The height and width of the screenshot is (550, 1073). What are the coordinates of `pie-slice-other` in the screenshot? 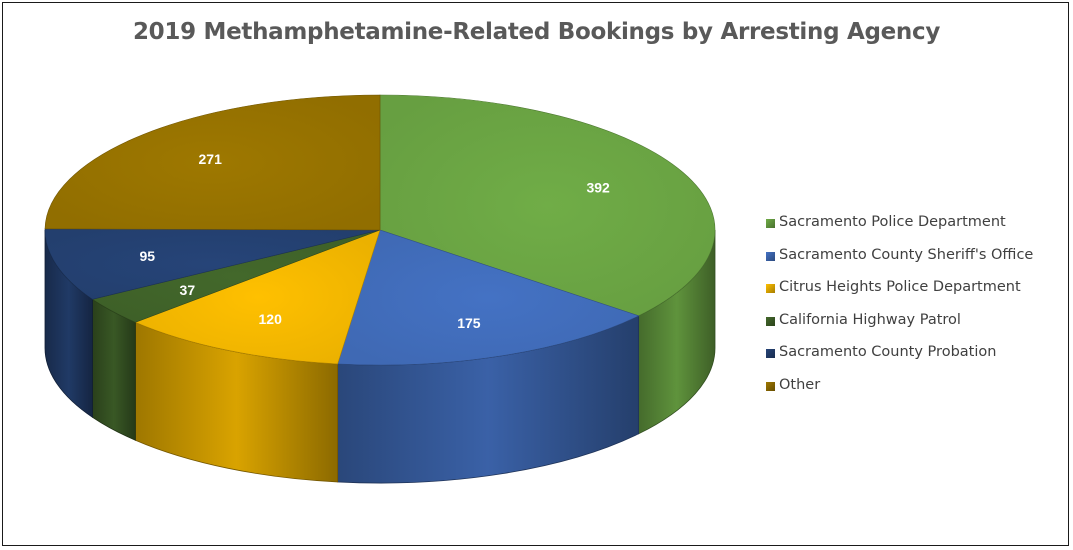 It's located at (212, 162).